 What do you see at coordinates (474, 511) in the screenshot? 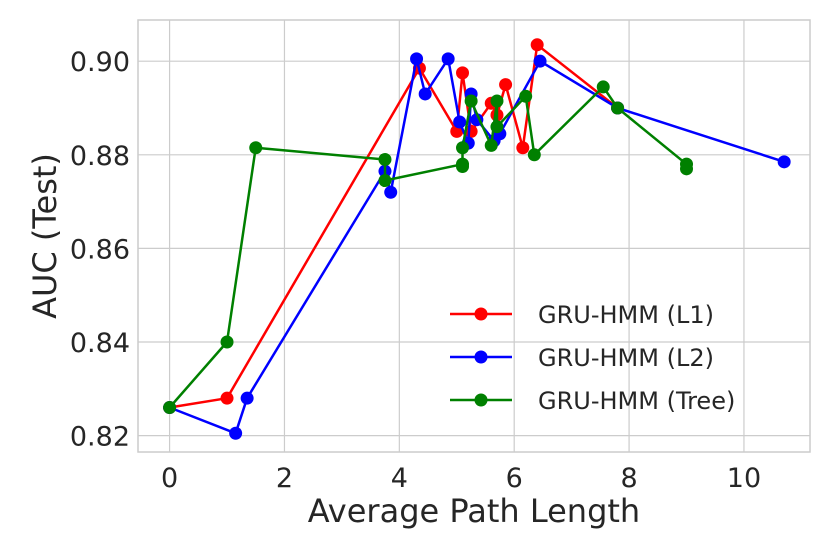
I see `x-axis-label: Average Path Length` at bounding box center [474, 511].